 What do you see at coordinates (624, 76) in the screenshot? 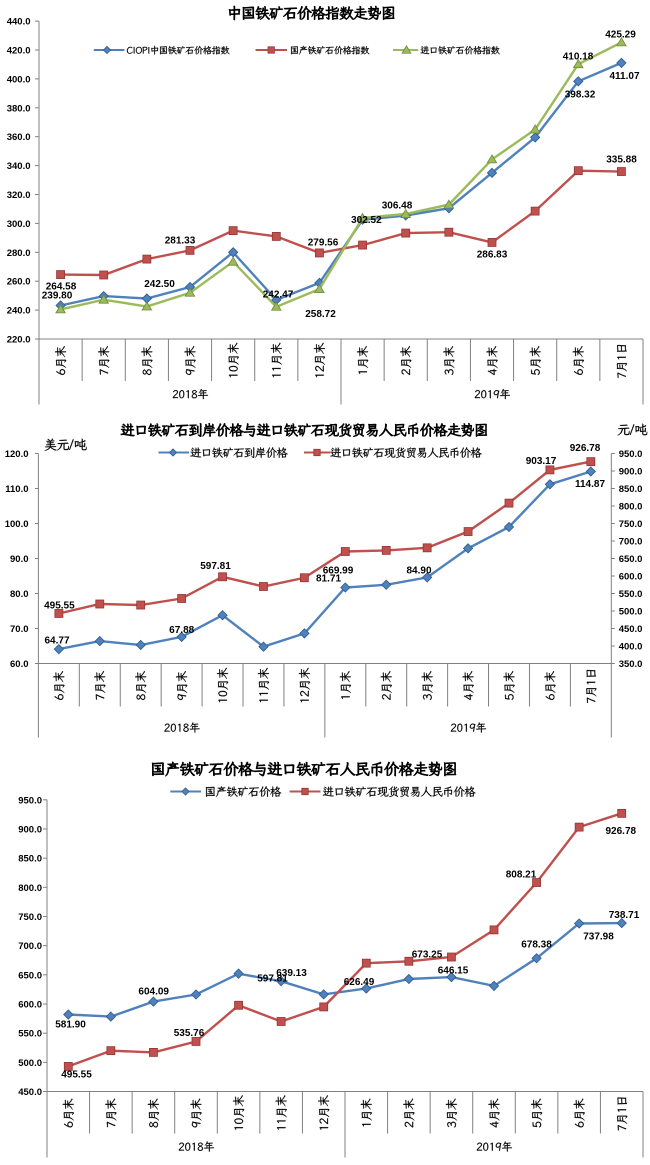
I see `svg-text: 411.07` at bounding box center [624, 76].